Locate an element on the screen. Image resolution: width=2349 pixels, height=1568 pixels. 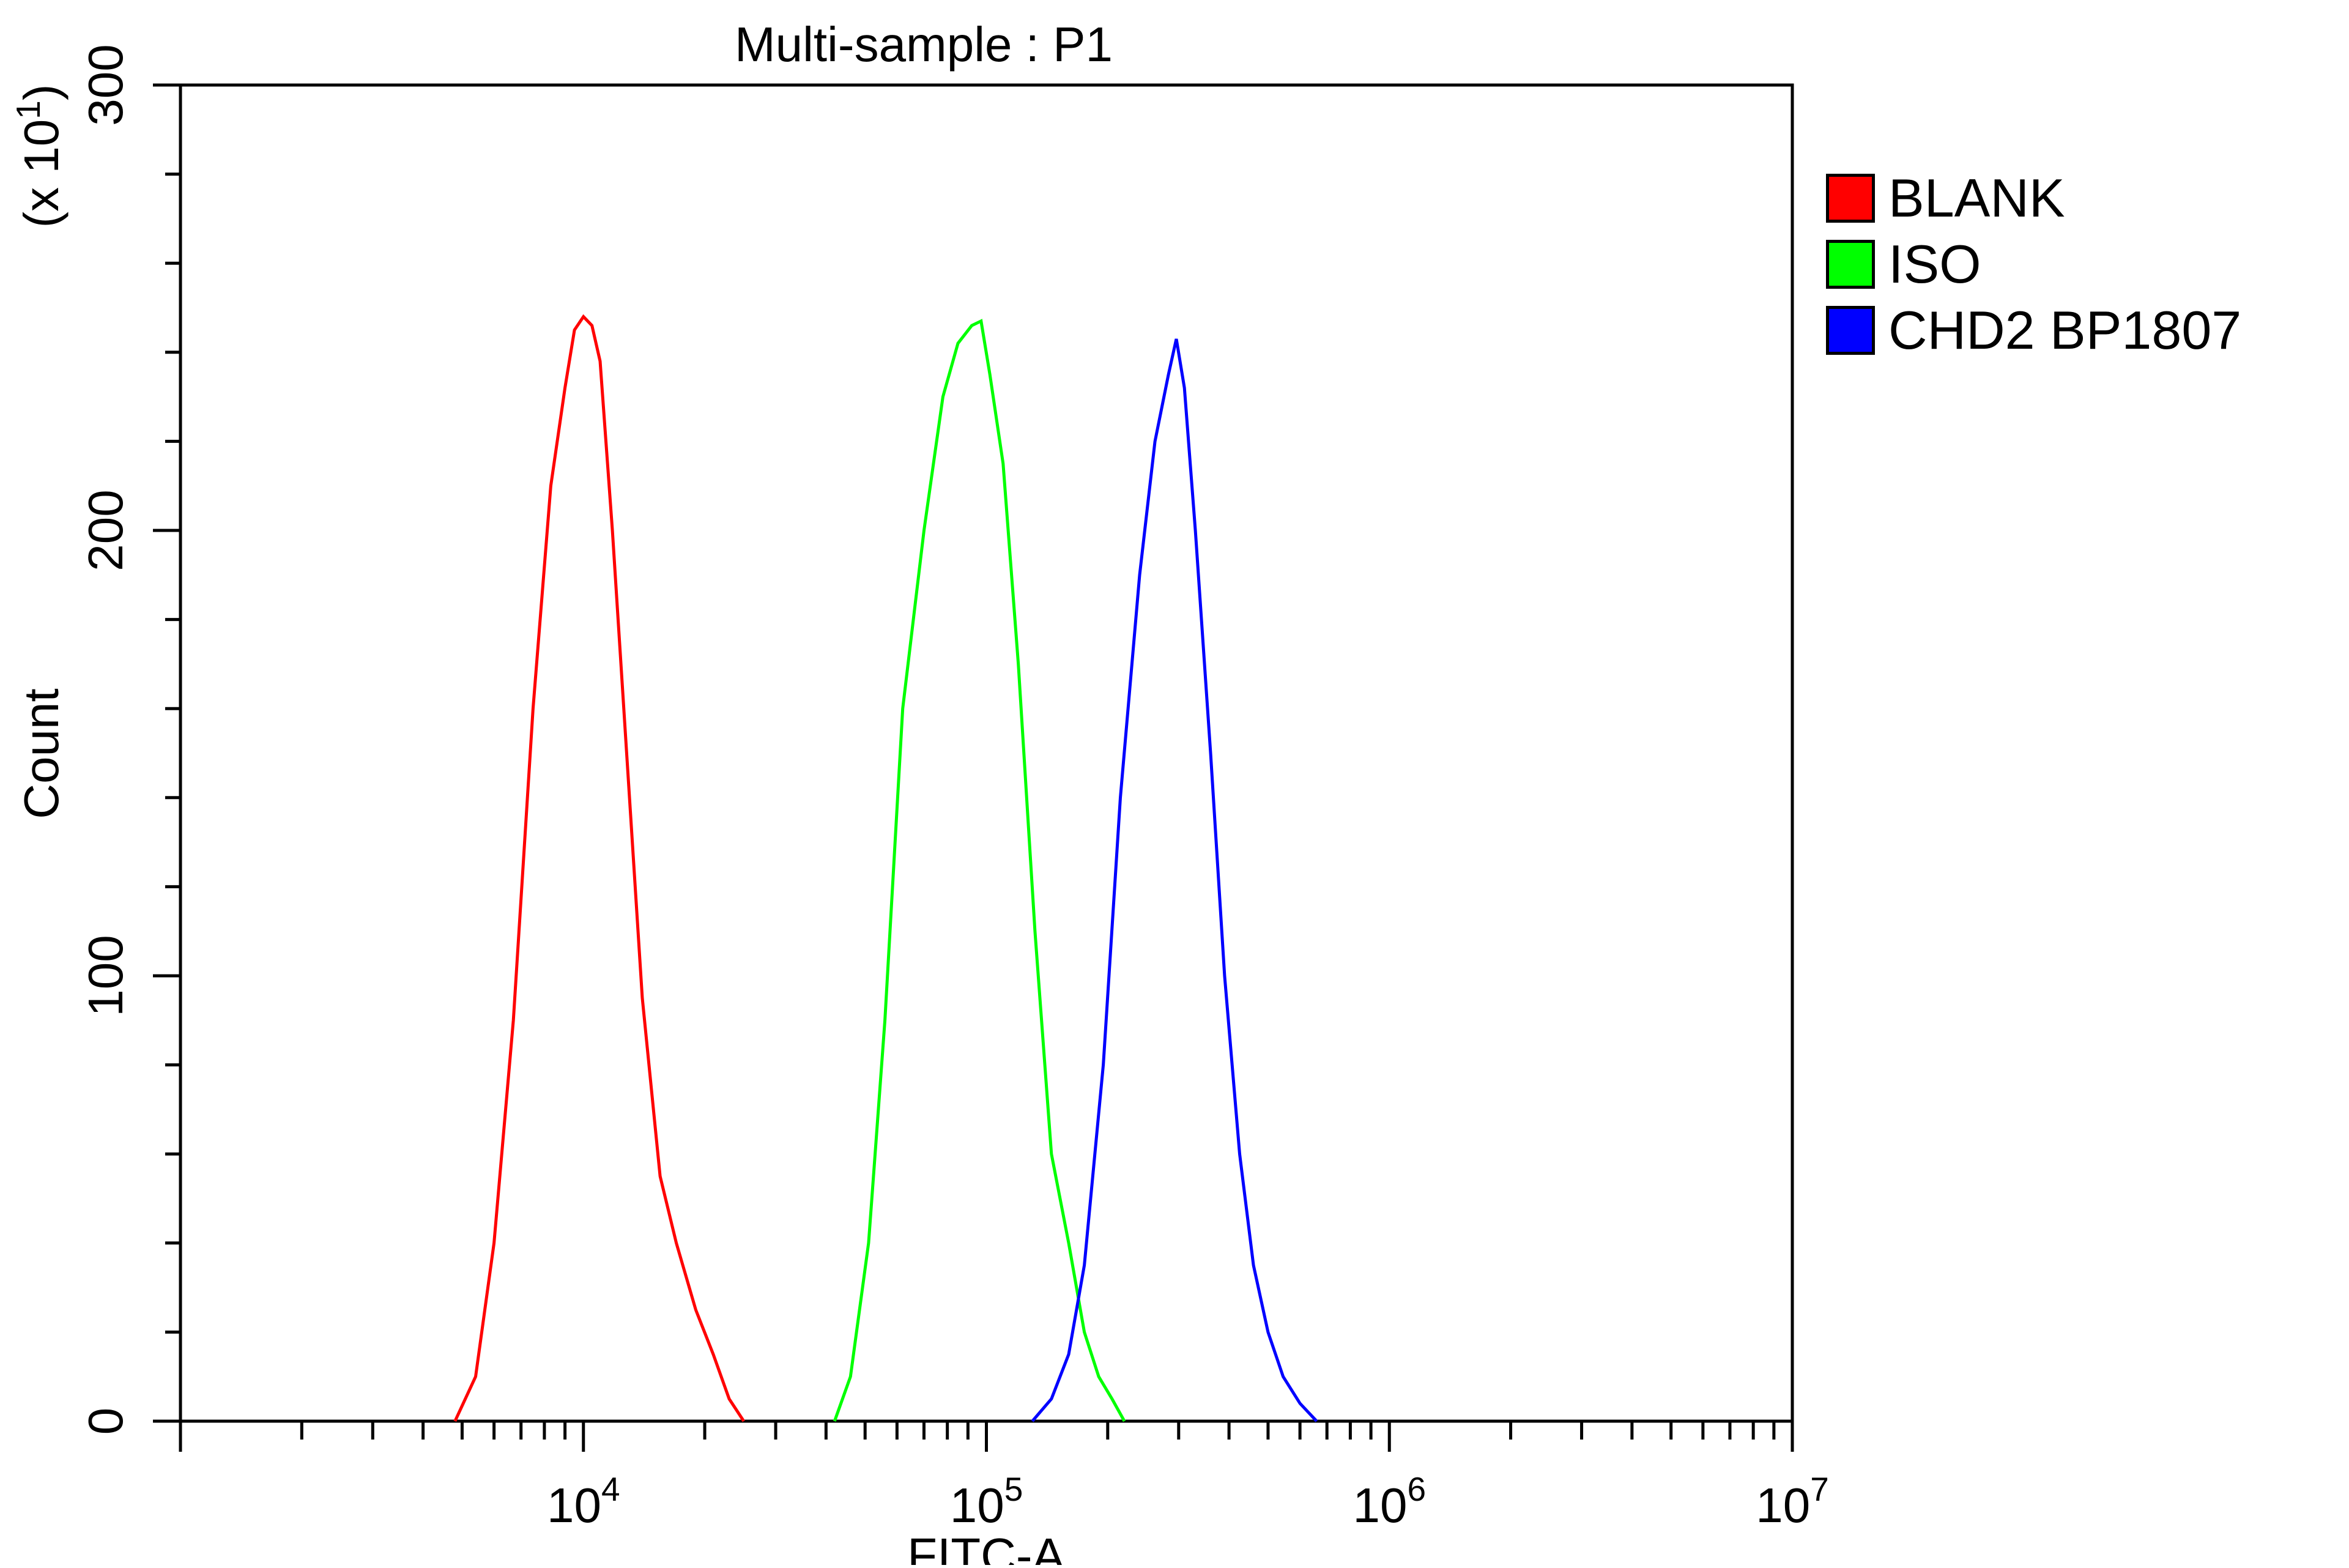
y-axis-label: Count is located at coordinates (42, 753).